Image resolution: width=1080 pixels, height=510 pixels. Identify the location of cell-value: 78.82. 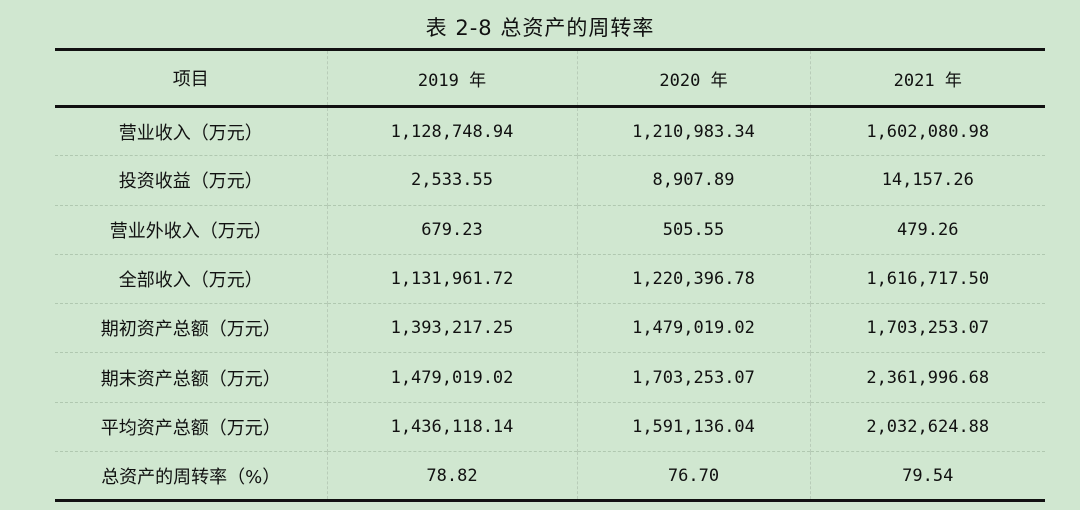
(451, 476).